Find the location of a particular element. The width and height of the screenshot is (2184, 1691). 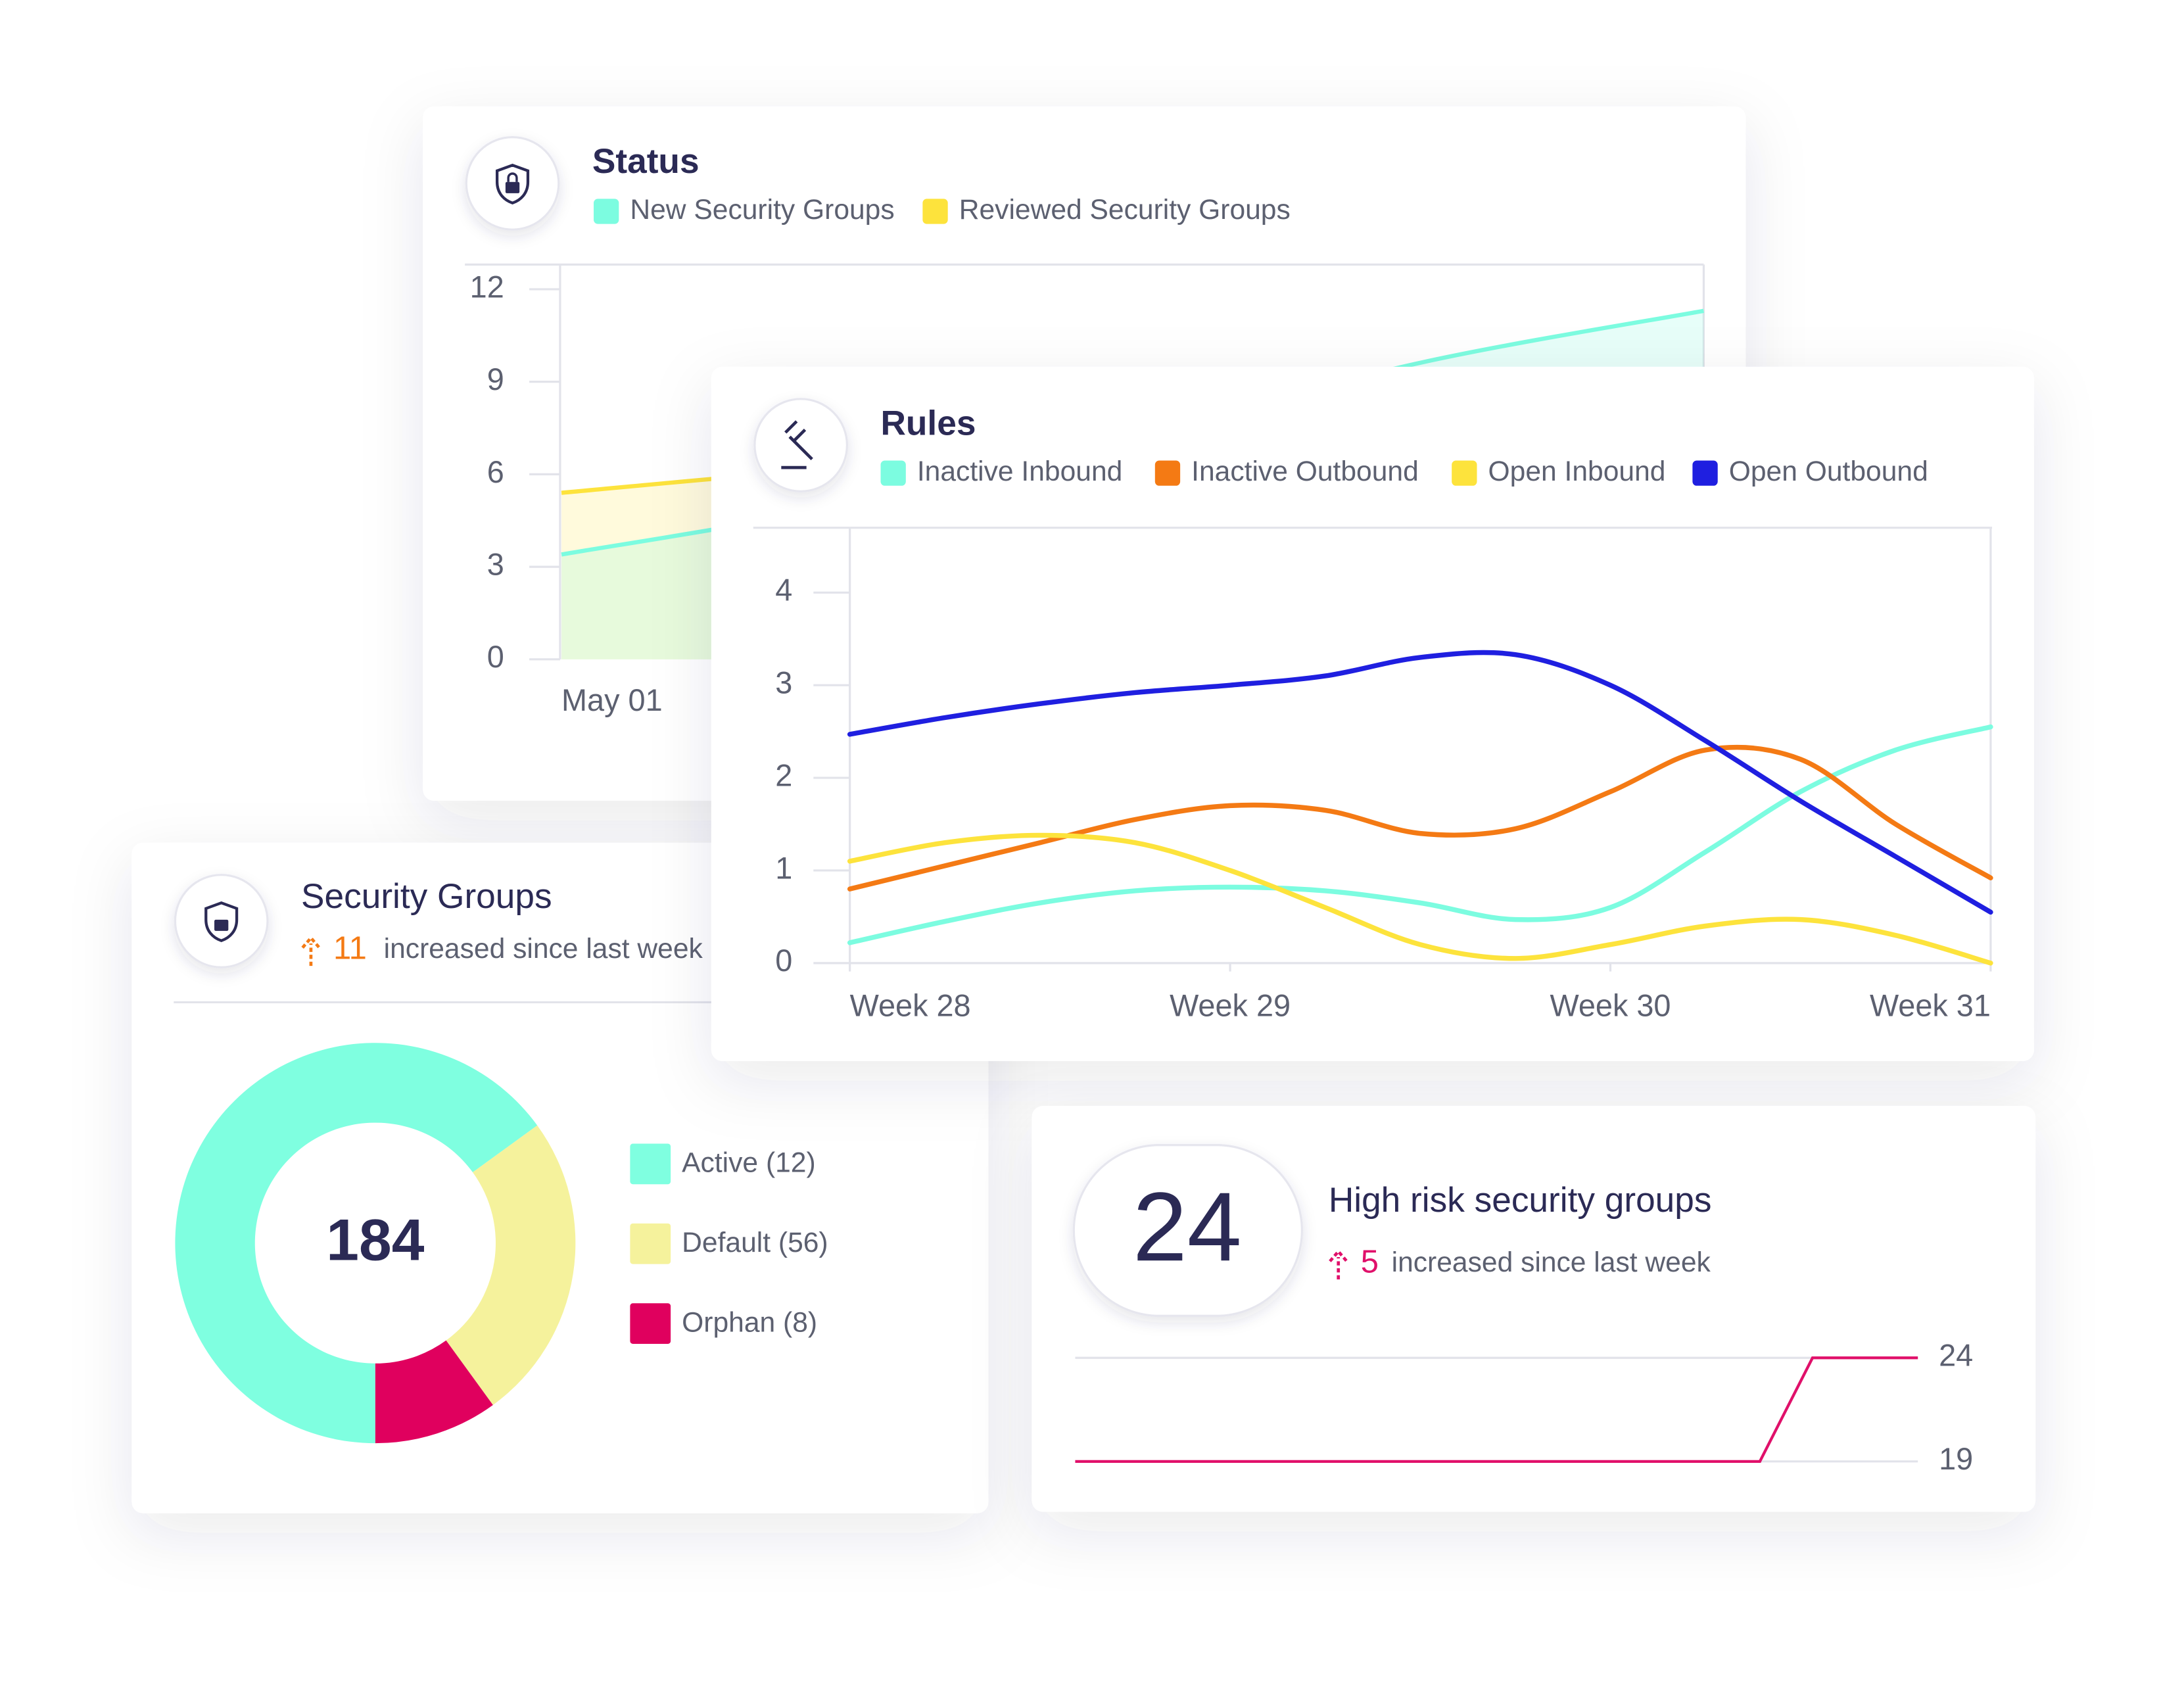

sparkline is located at coordinates (1496, 1410).